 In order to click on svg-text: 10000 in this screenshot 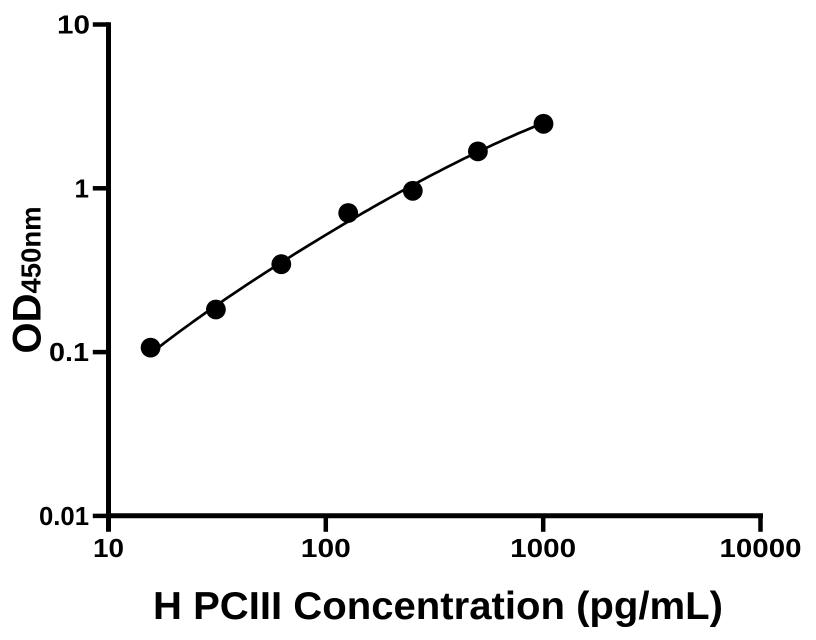, I will do `click(761, 548)`.